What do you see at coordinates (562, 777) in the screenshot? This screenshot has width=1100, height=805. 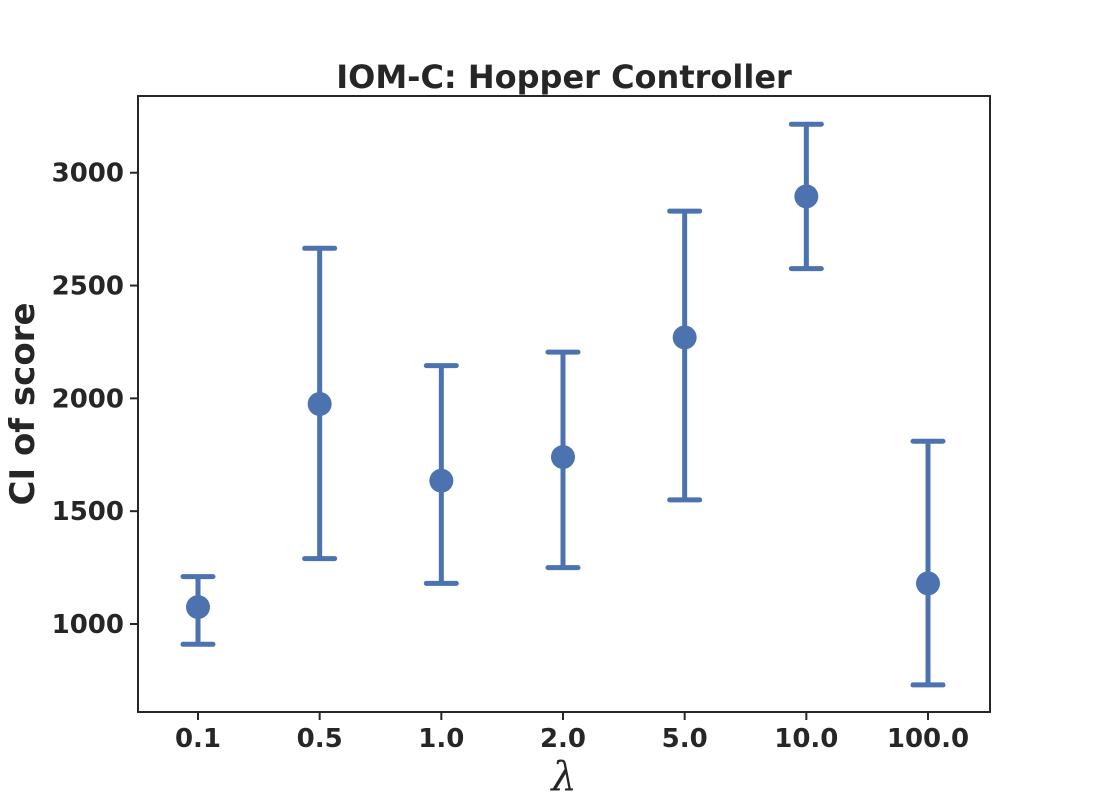 I see `x-axis-label: λ` at bounding box center [562, 777].